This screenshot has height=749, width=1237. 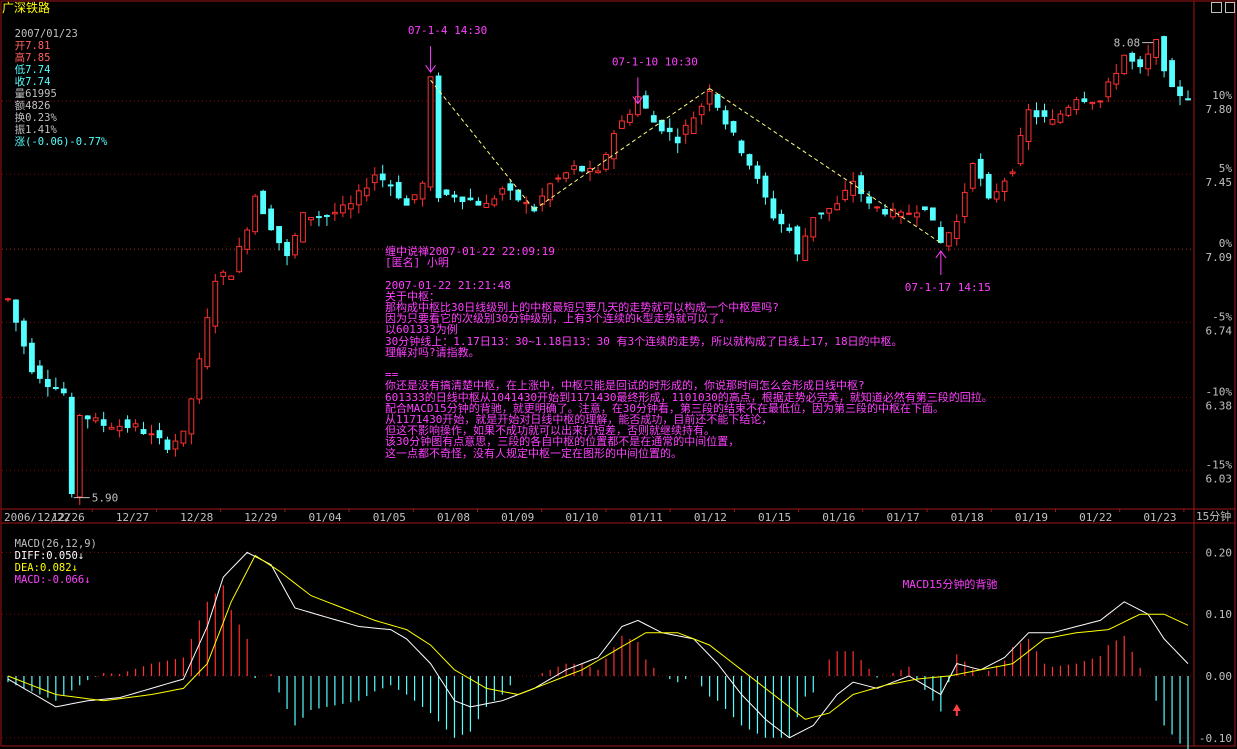 I want to click on note-line: 因为只要看它的次级别30分钟级别，上有3个连续的k型走势就可以了。, so click(x=558, y=319).